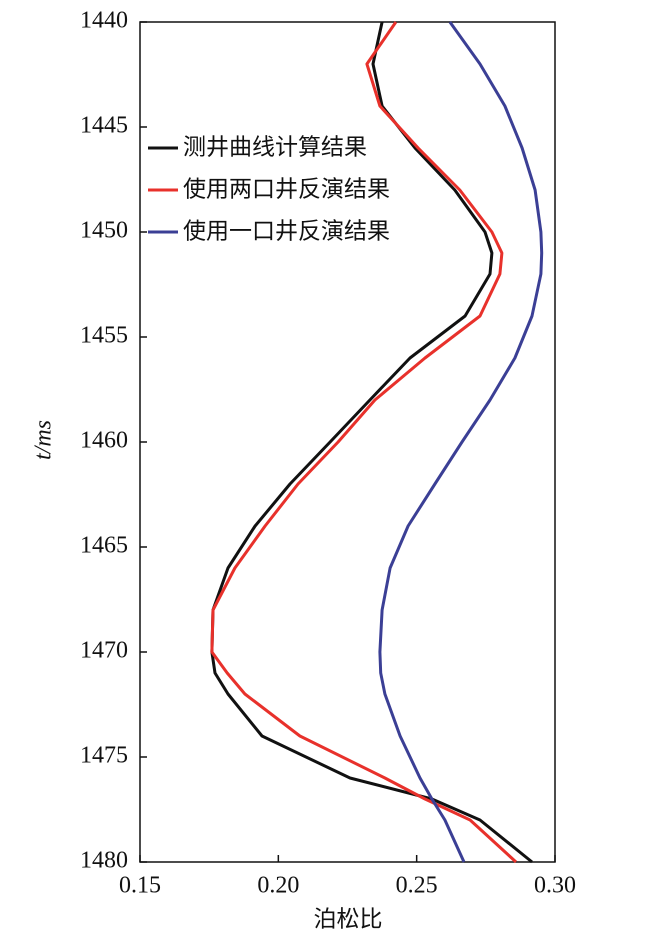 The image size is (650, 950). I want to click on y-tick-label: 1440, so click(104, 21).